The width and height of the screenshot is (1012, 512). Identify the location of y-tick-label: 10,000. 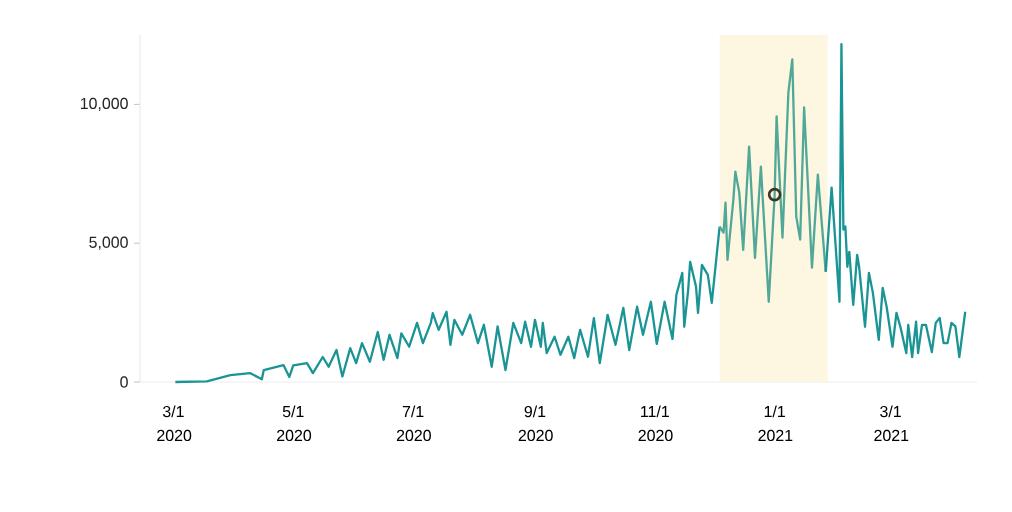
(104, 104).